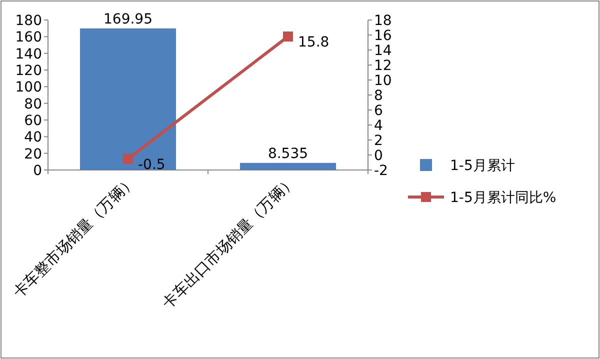 The width and height of the screenshot is (600, 359). Describe the element at coordinates (383, 81) in the screenshot. I see `y2-tick-label: 10` at that location.